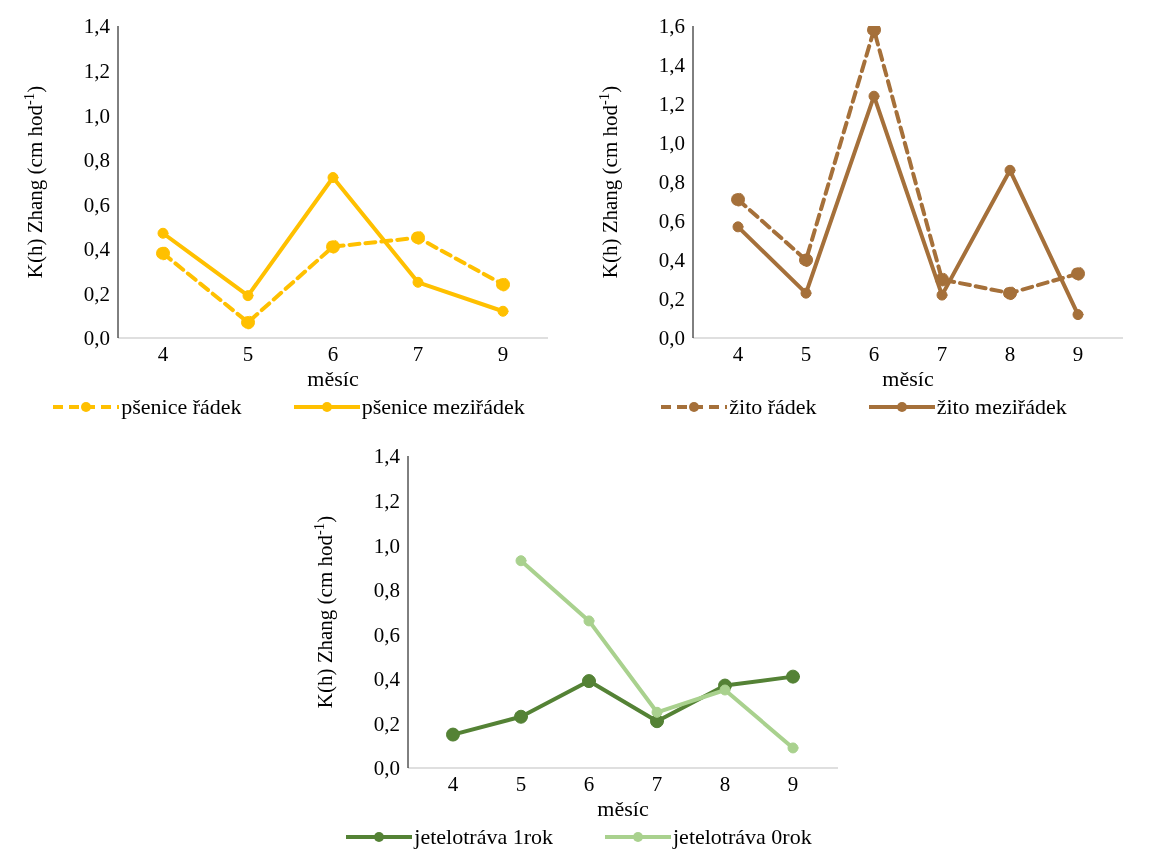 The width and height of the screenshot is (1152, 864). What do you see at coordinates (773, 407) in the screenshot?
I see `legend-label: žito řádek` at bounding box center [773, 407].